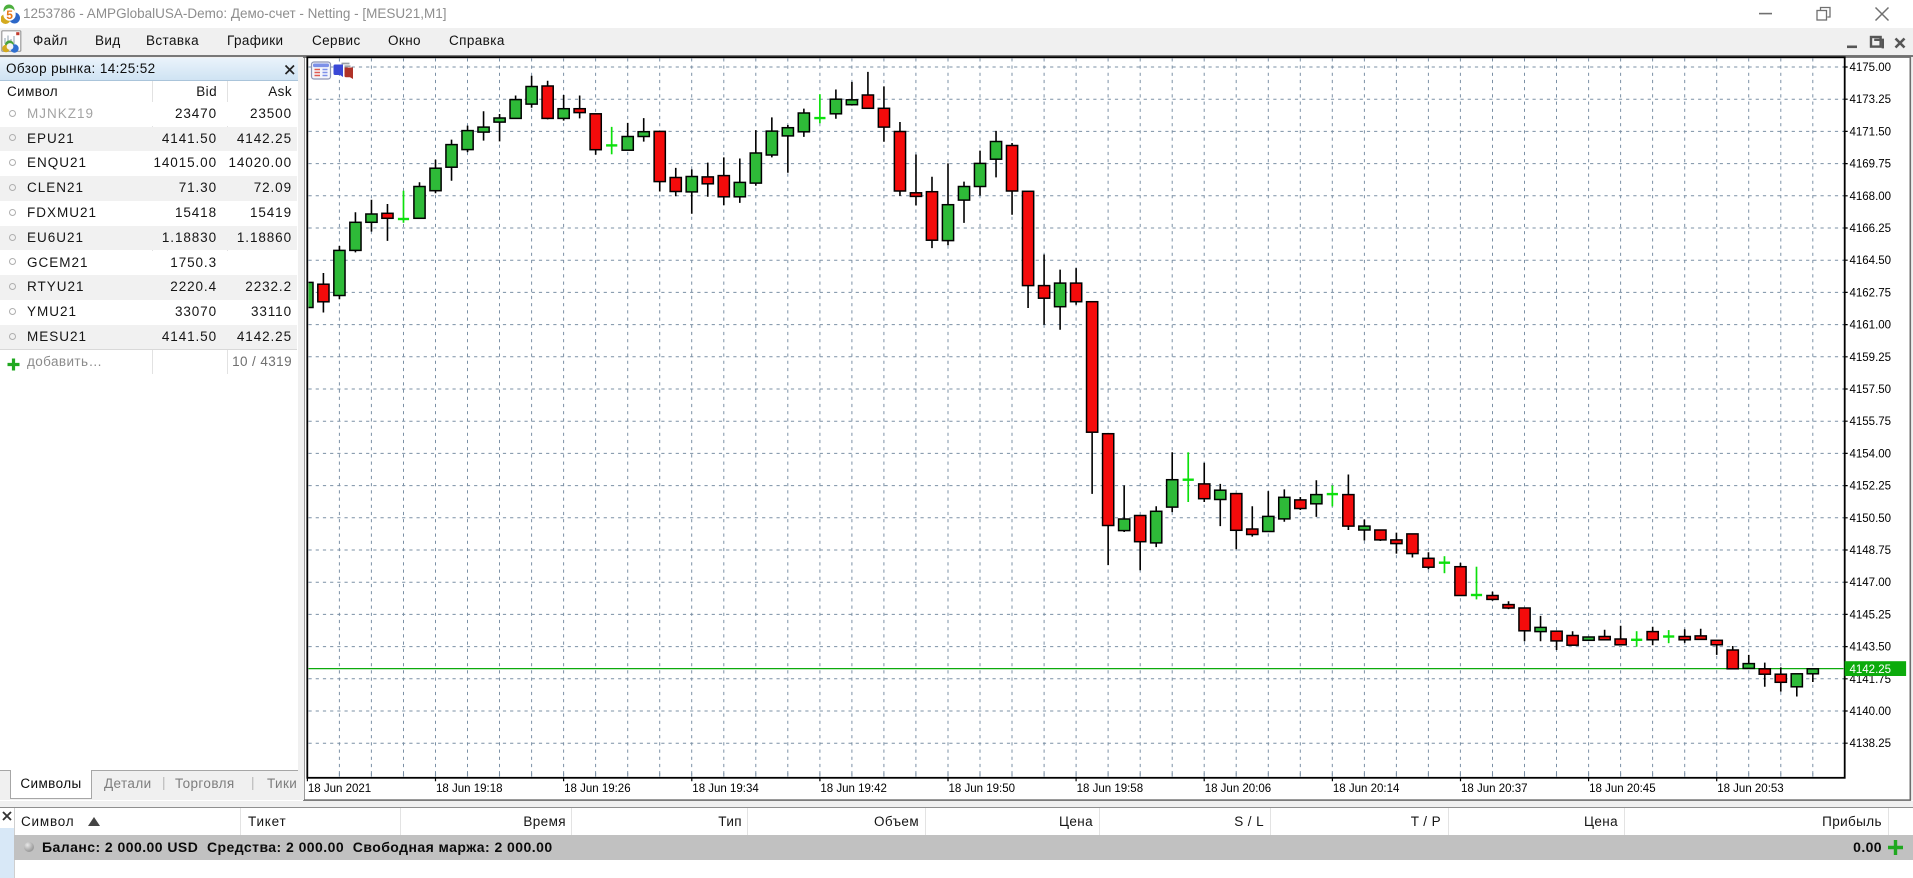 This screenshot has height=878, width=1913. Describe the element at coordinates (853, 789) in the screenshot. I see `svg-text: 18 Jun 19:42` at that location.